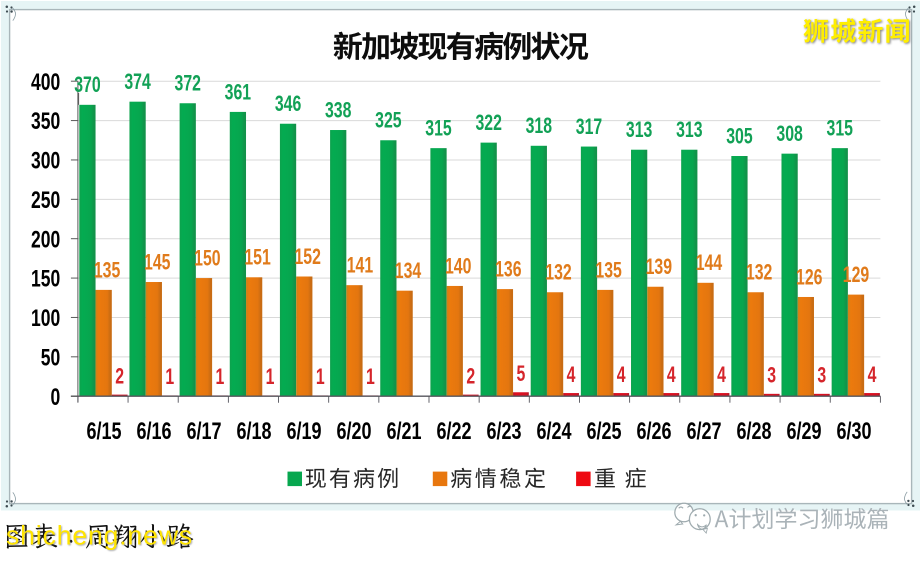 The image size is (922, 562). I want to click on svg-text: 134, so click(408, 272).